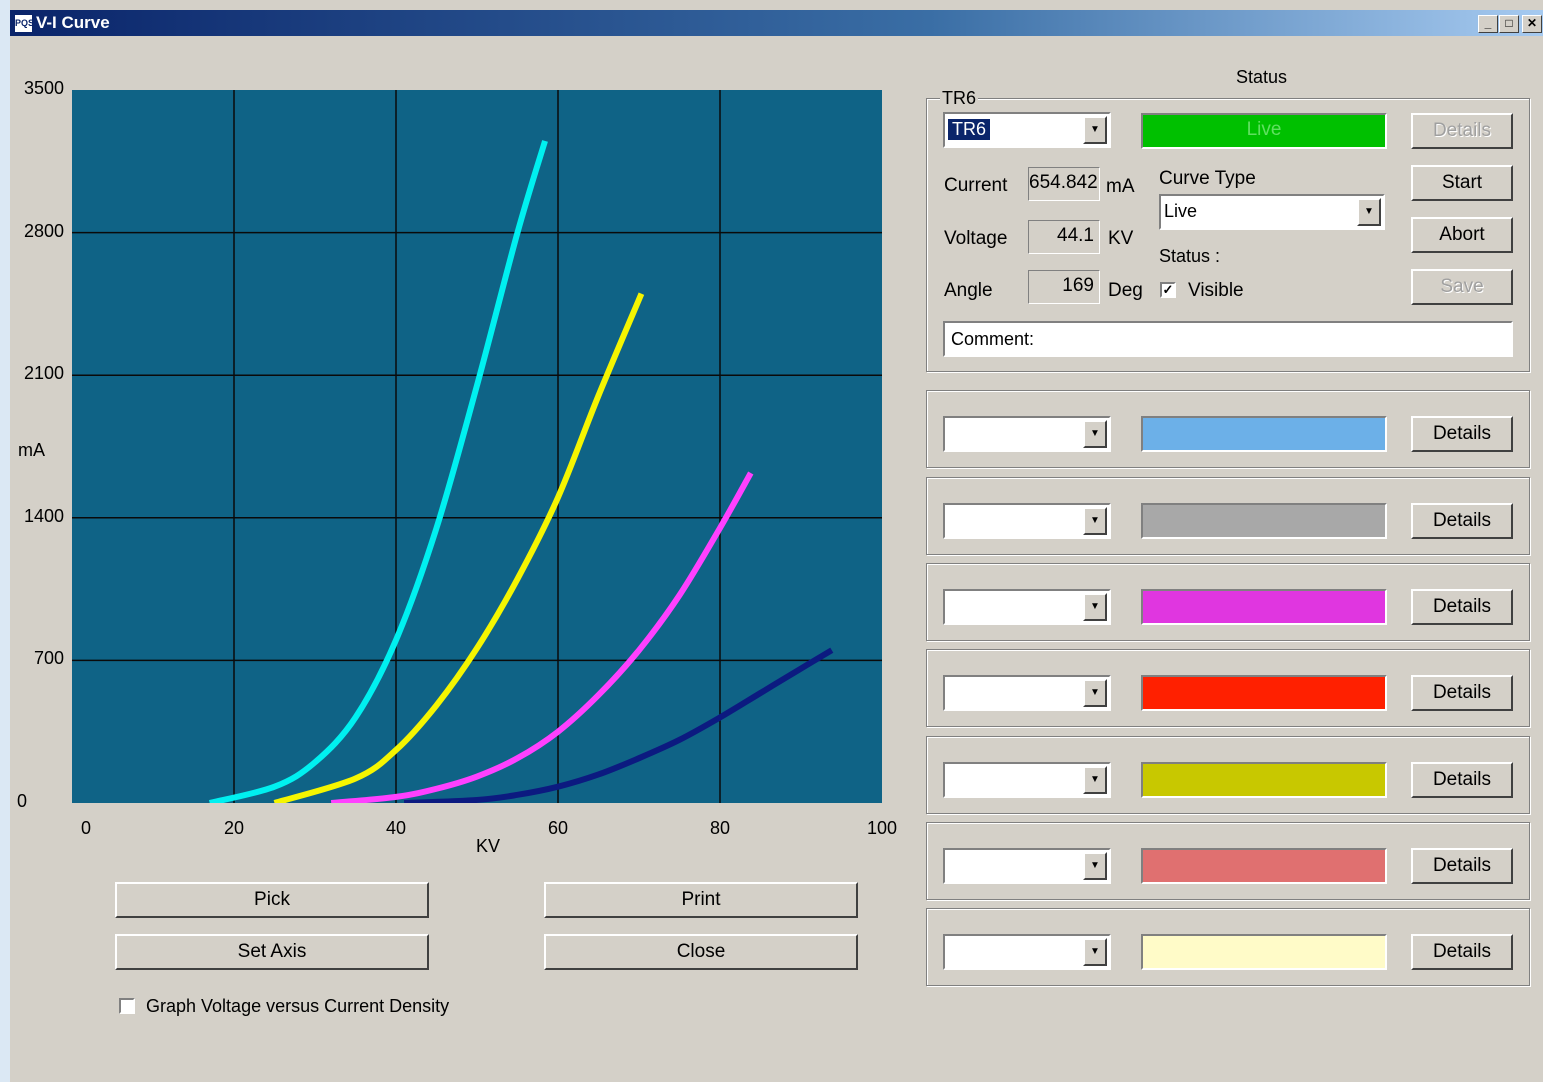 The height and width of the screenshot is (1082, 1543). I want to click on angle-value: 169, so click(1064, 287).